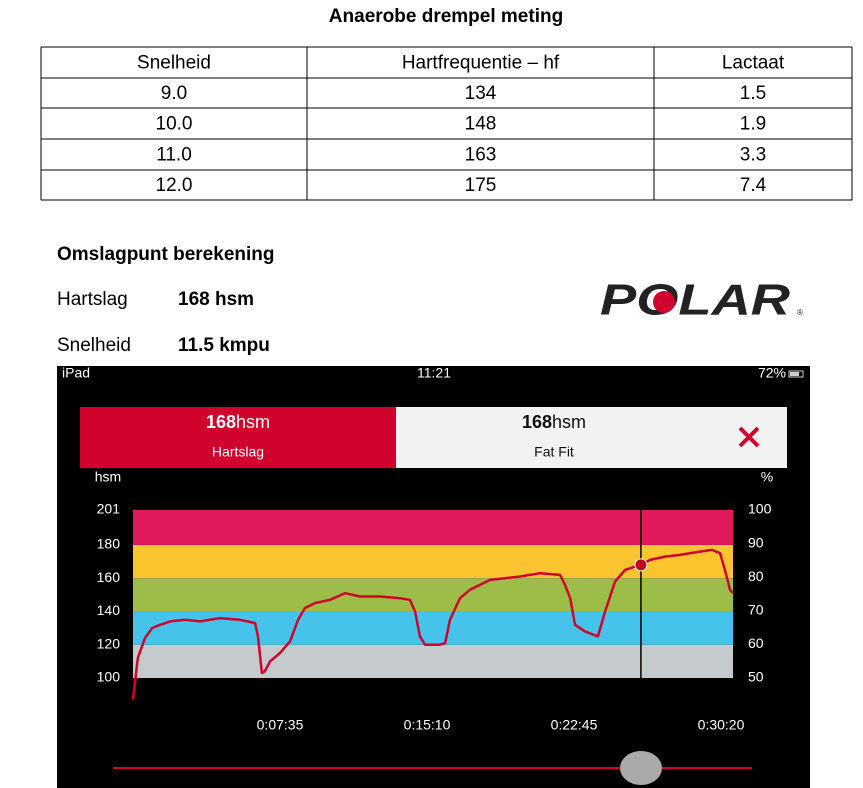  Describe the element at coordinates (174, 63) in the screenshot. I see `table-header: Snelheid` at that location.